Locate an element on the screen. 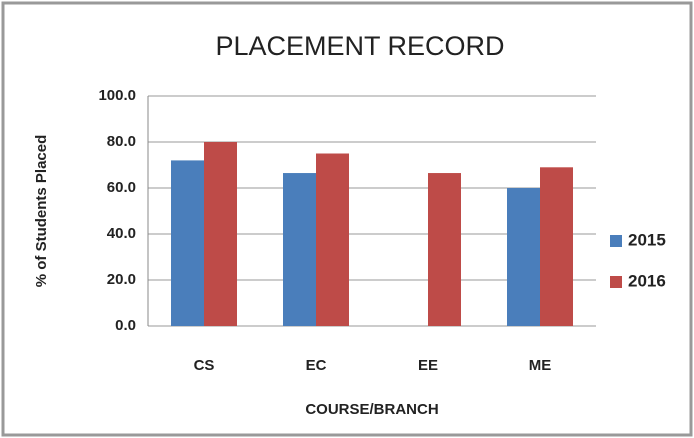 The width and height of the screenshot is (694, 438). x-tick-label: CS is located at coordinates (204, 365).